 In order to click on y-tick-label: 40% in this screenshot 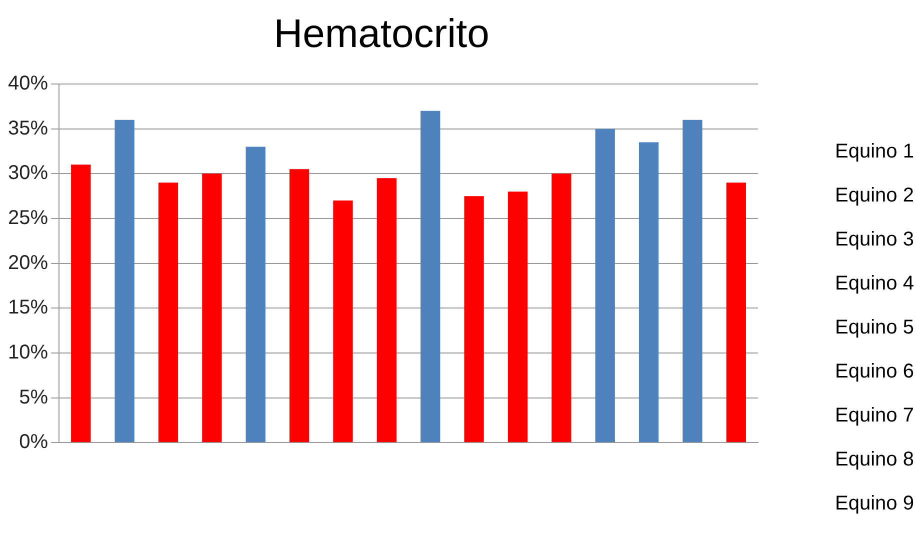, I will do `click(28, 83)`.